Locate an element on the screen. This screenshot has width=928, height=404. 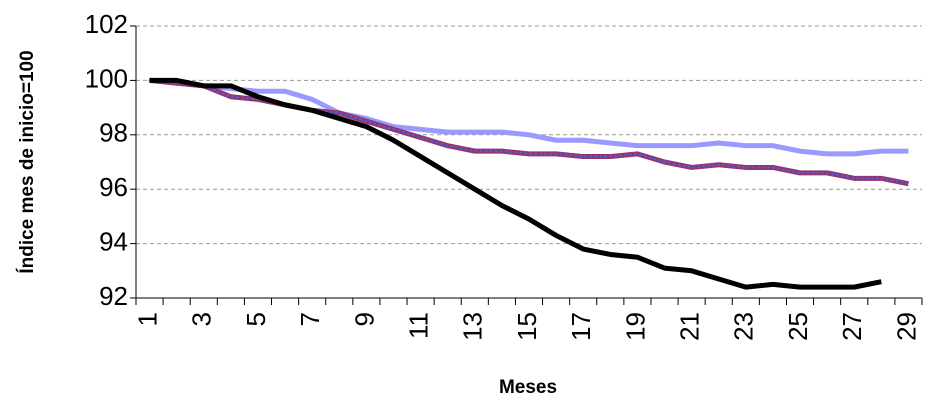
y-tick-label: 96 is located at coordinates (113, 187).